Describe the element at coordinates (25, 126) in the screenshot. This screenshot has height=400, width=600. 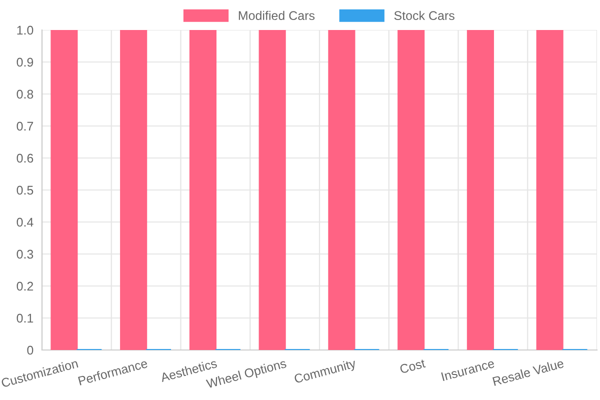
I see `y-tick-label: 0.7` at that location.